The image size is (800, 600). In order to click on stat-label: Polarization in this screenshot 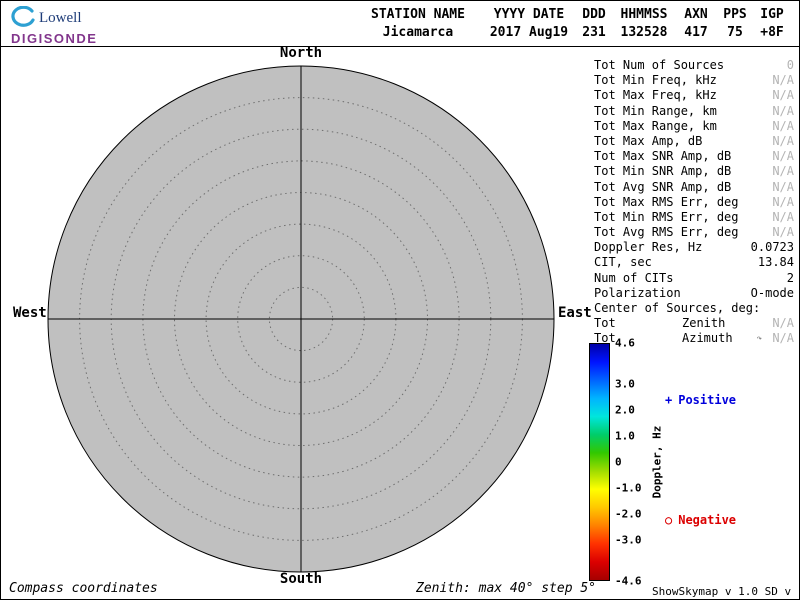, I will do `click(637, 292)`.